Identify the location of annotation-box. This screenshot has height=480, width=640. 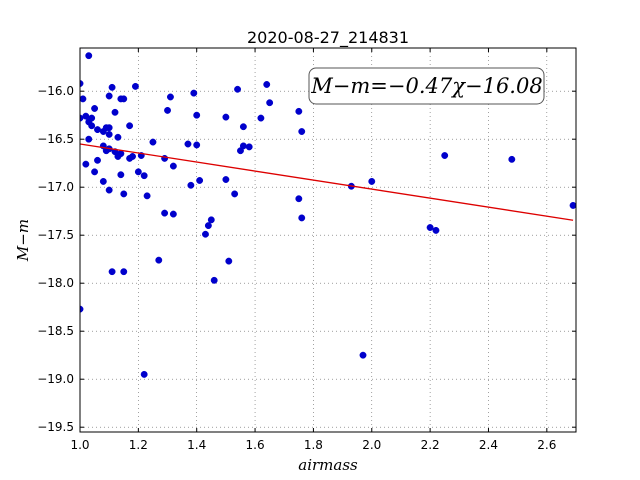
(426, 86).